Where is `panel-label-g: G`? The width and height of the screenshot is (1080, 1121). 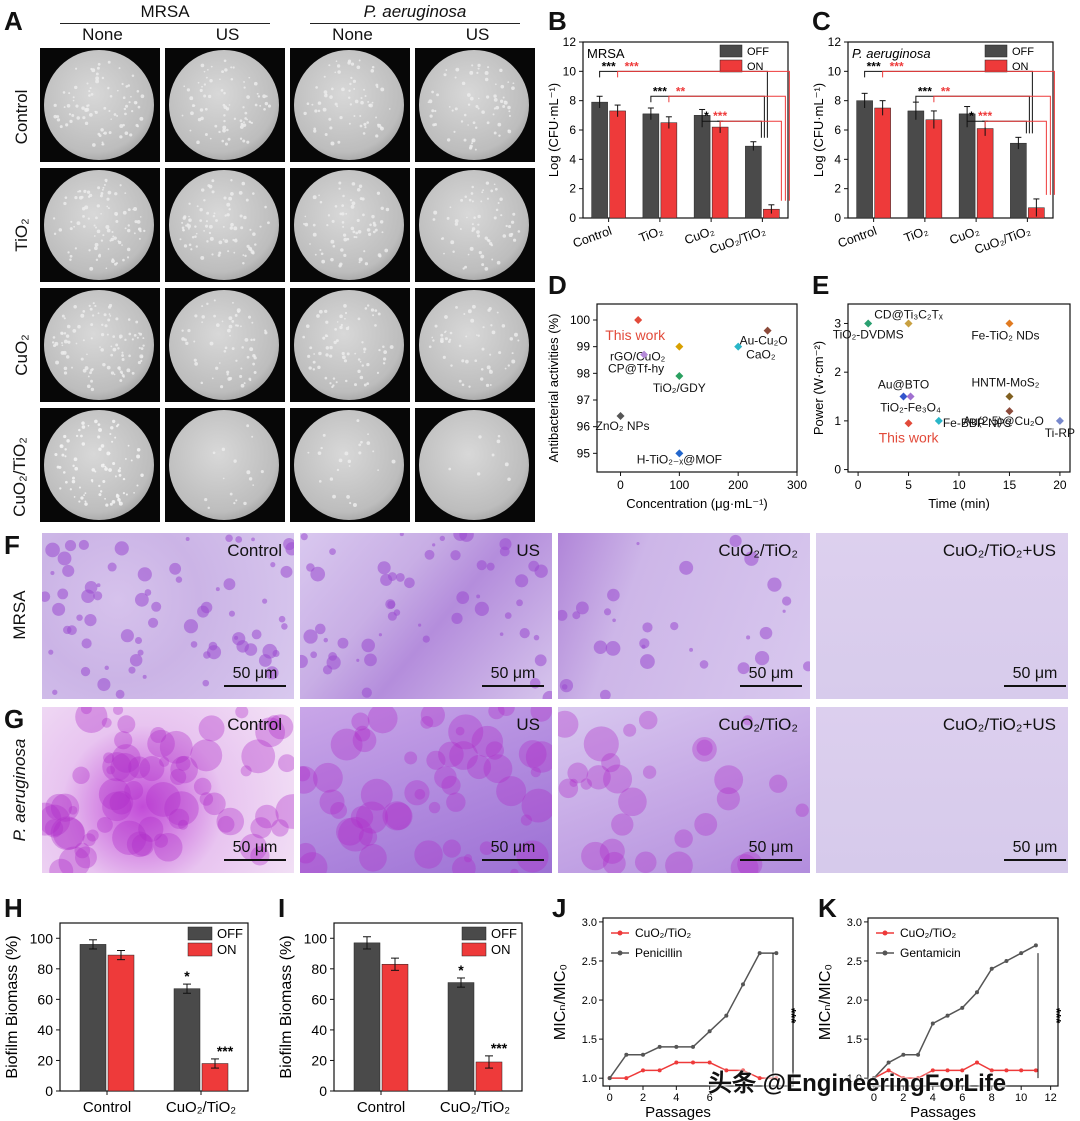 panel-label-g: G is located at coordinates (14, 719).